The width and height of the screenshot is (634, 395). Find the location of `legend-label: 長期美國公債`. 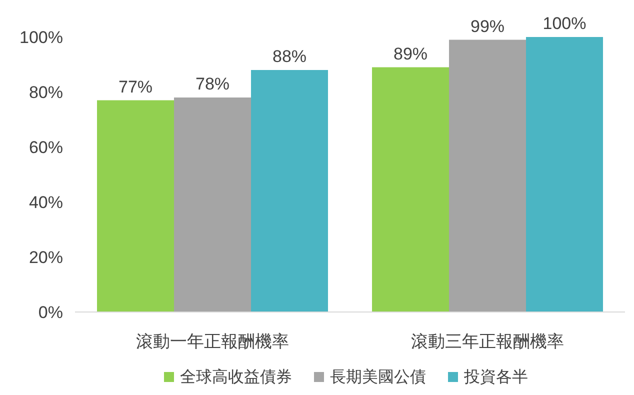

legend-label: 長期美國公債 is located at coordinates (378, 377).